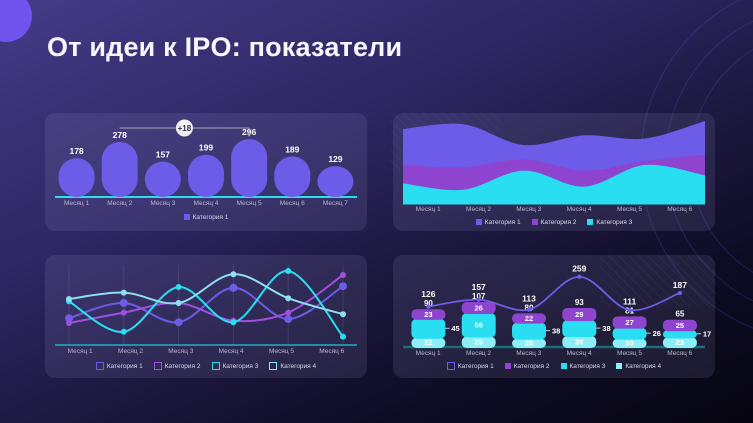 This screenshot has height=423, width=753. I want to click on svg-text: 65, so click(679, 314).